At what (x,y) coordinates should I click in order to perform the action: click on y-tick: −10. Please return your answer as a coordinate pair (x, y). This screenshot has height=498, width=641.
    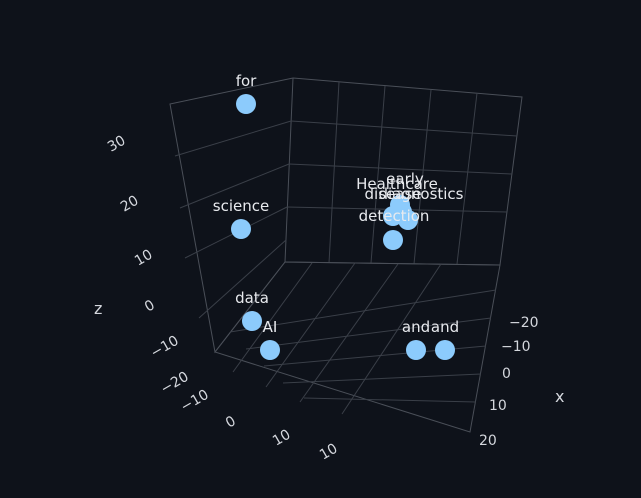
    Looking at the image, I should click on (195, 401).